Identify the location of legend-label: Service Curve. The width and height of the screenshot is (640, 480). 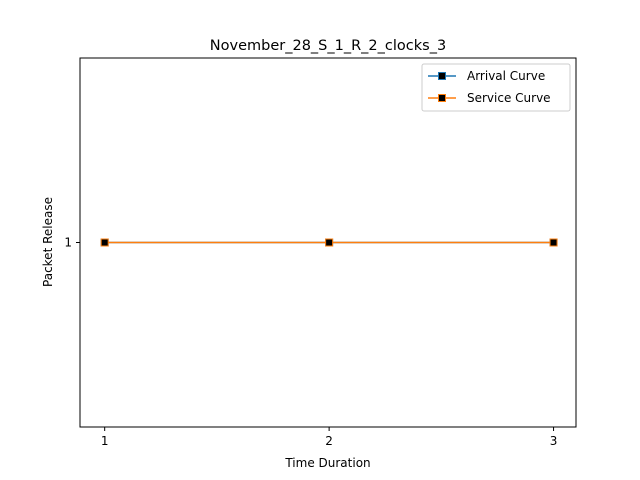
(509, 98).